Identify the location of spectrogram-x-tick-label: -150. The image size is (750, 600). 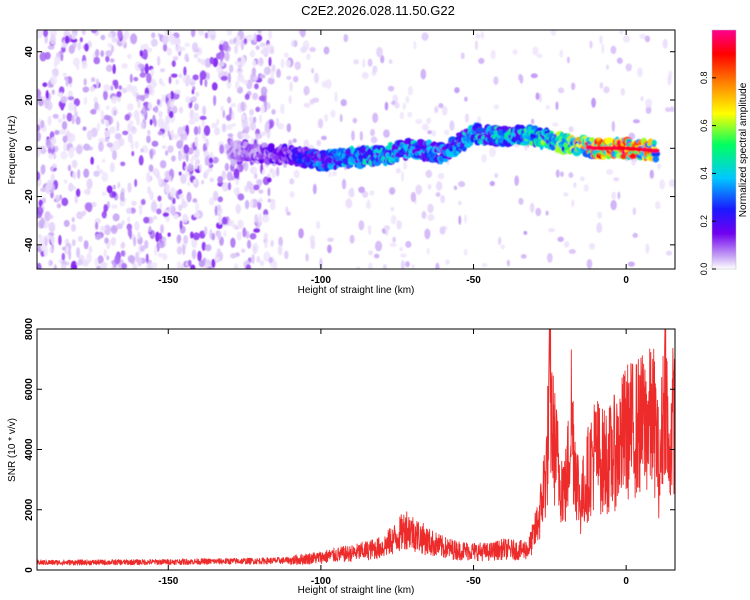
(168, 280).